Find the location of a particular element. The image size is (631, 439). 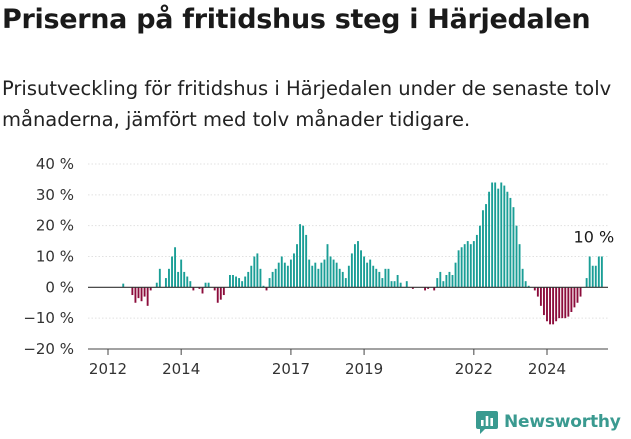

x-tick-label: 2017 is located at coordinates (291, 369).